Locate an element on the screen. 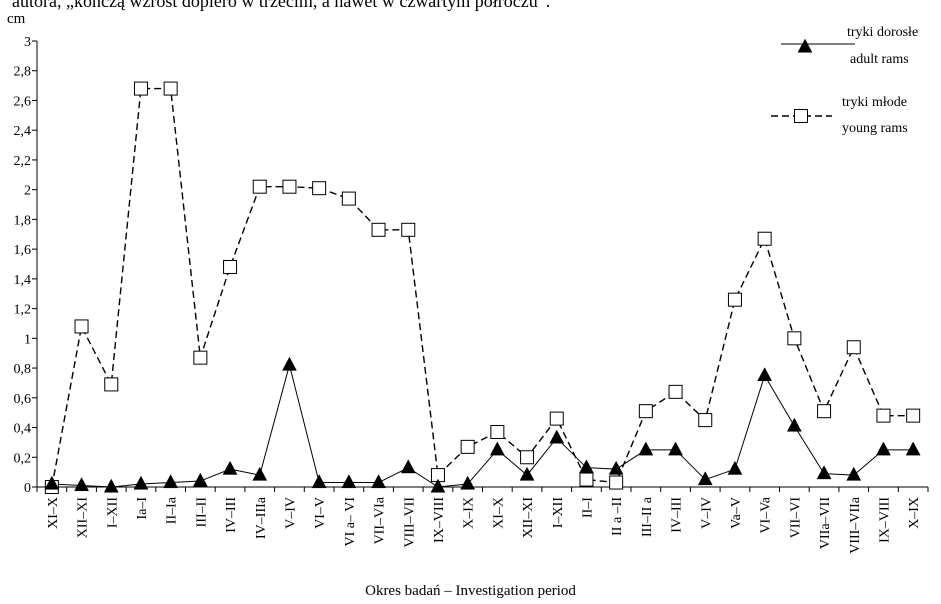 The width and height of the screenshot is (941, 604). y-tick-label: 1,8 is located at coordinates (23, 220).